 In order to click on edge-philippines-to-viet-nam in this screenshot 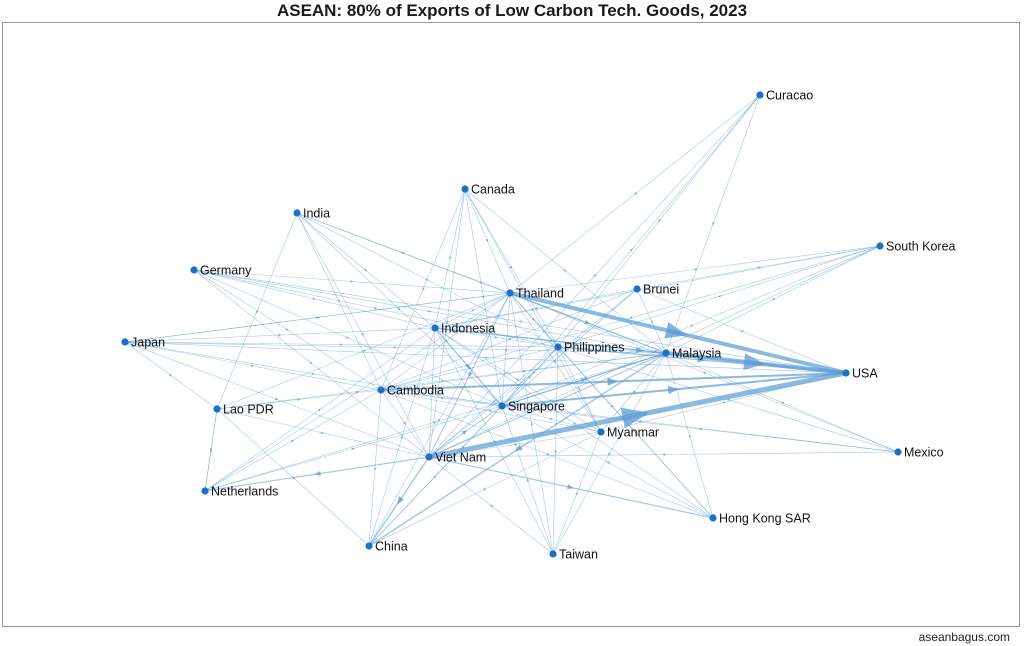, I will do `click(493, 402)`.